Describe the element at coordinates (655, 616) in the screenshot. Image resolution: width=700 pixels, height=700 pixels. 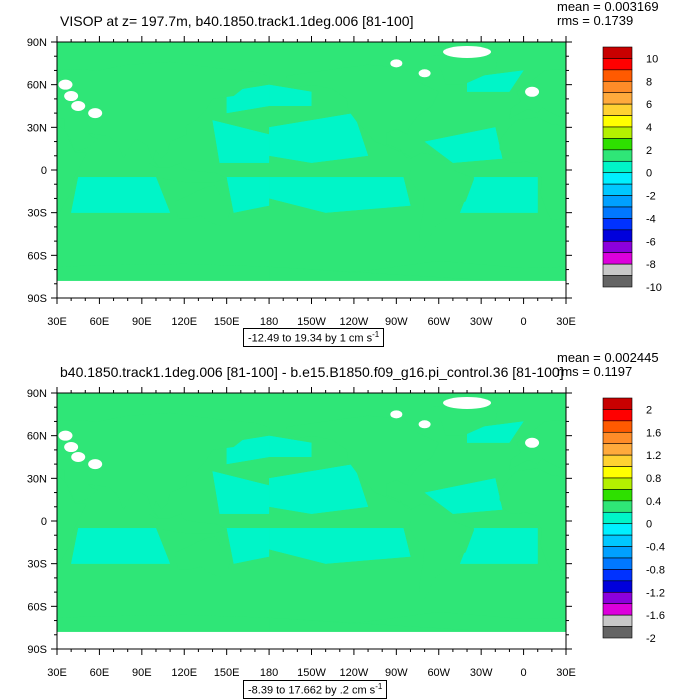
I see `panel2-colorbar-label: -1.6` at that location.